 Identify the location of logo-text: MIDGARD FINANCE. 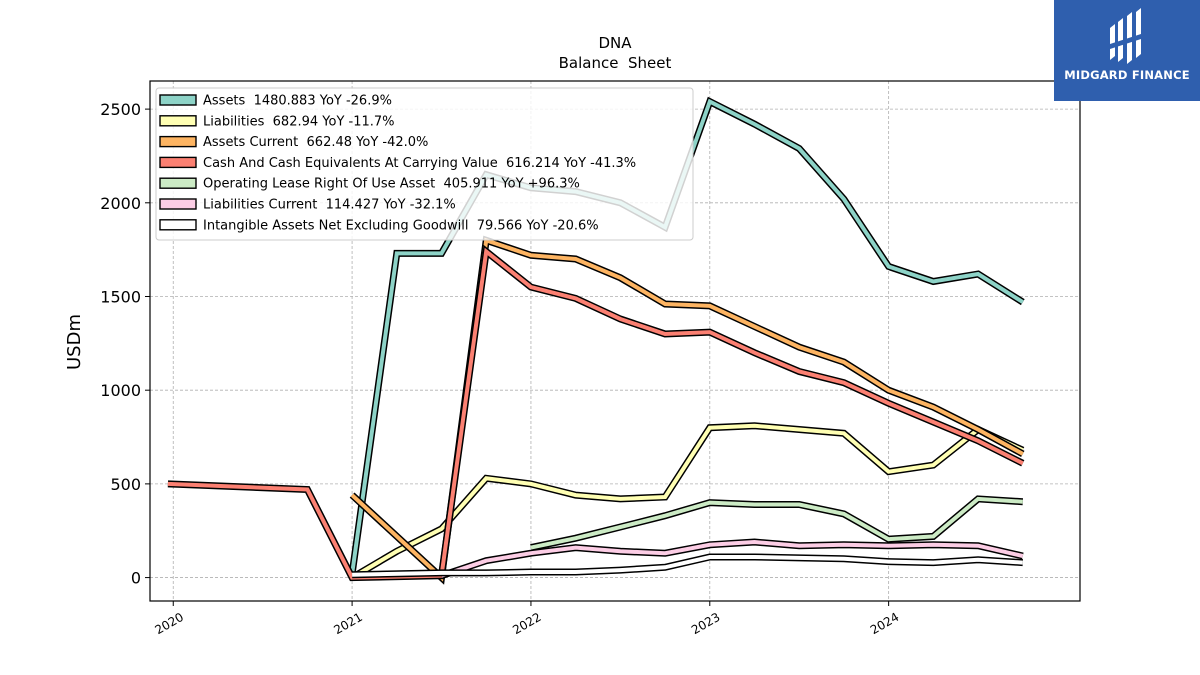
(1127, 75).